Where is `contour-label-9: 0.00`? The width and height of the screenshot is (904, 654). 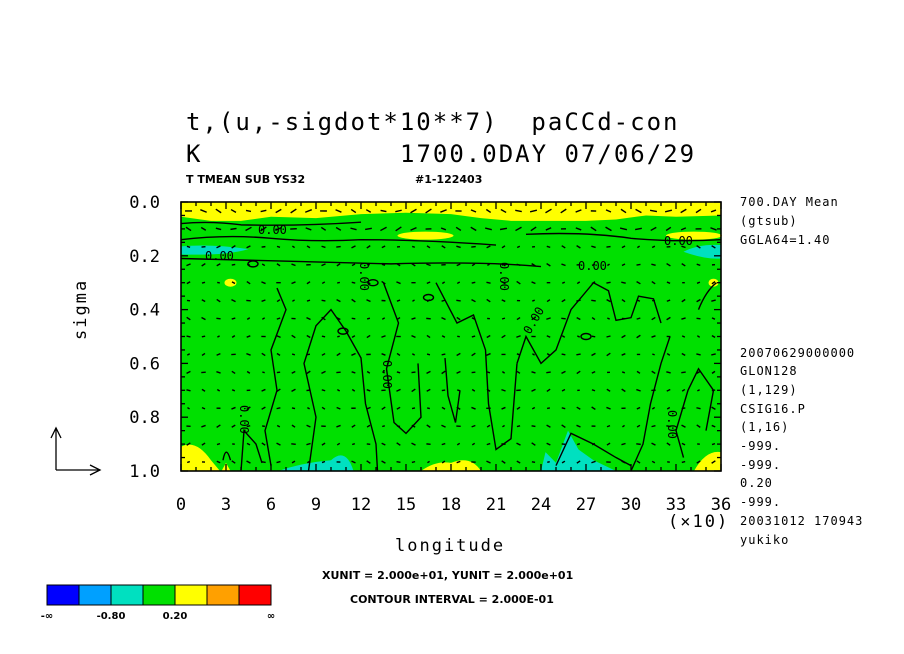 contour-label-9: 0.00 is located at coordinates (219, 256).